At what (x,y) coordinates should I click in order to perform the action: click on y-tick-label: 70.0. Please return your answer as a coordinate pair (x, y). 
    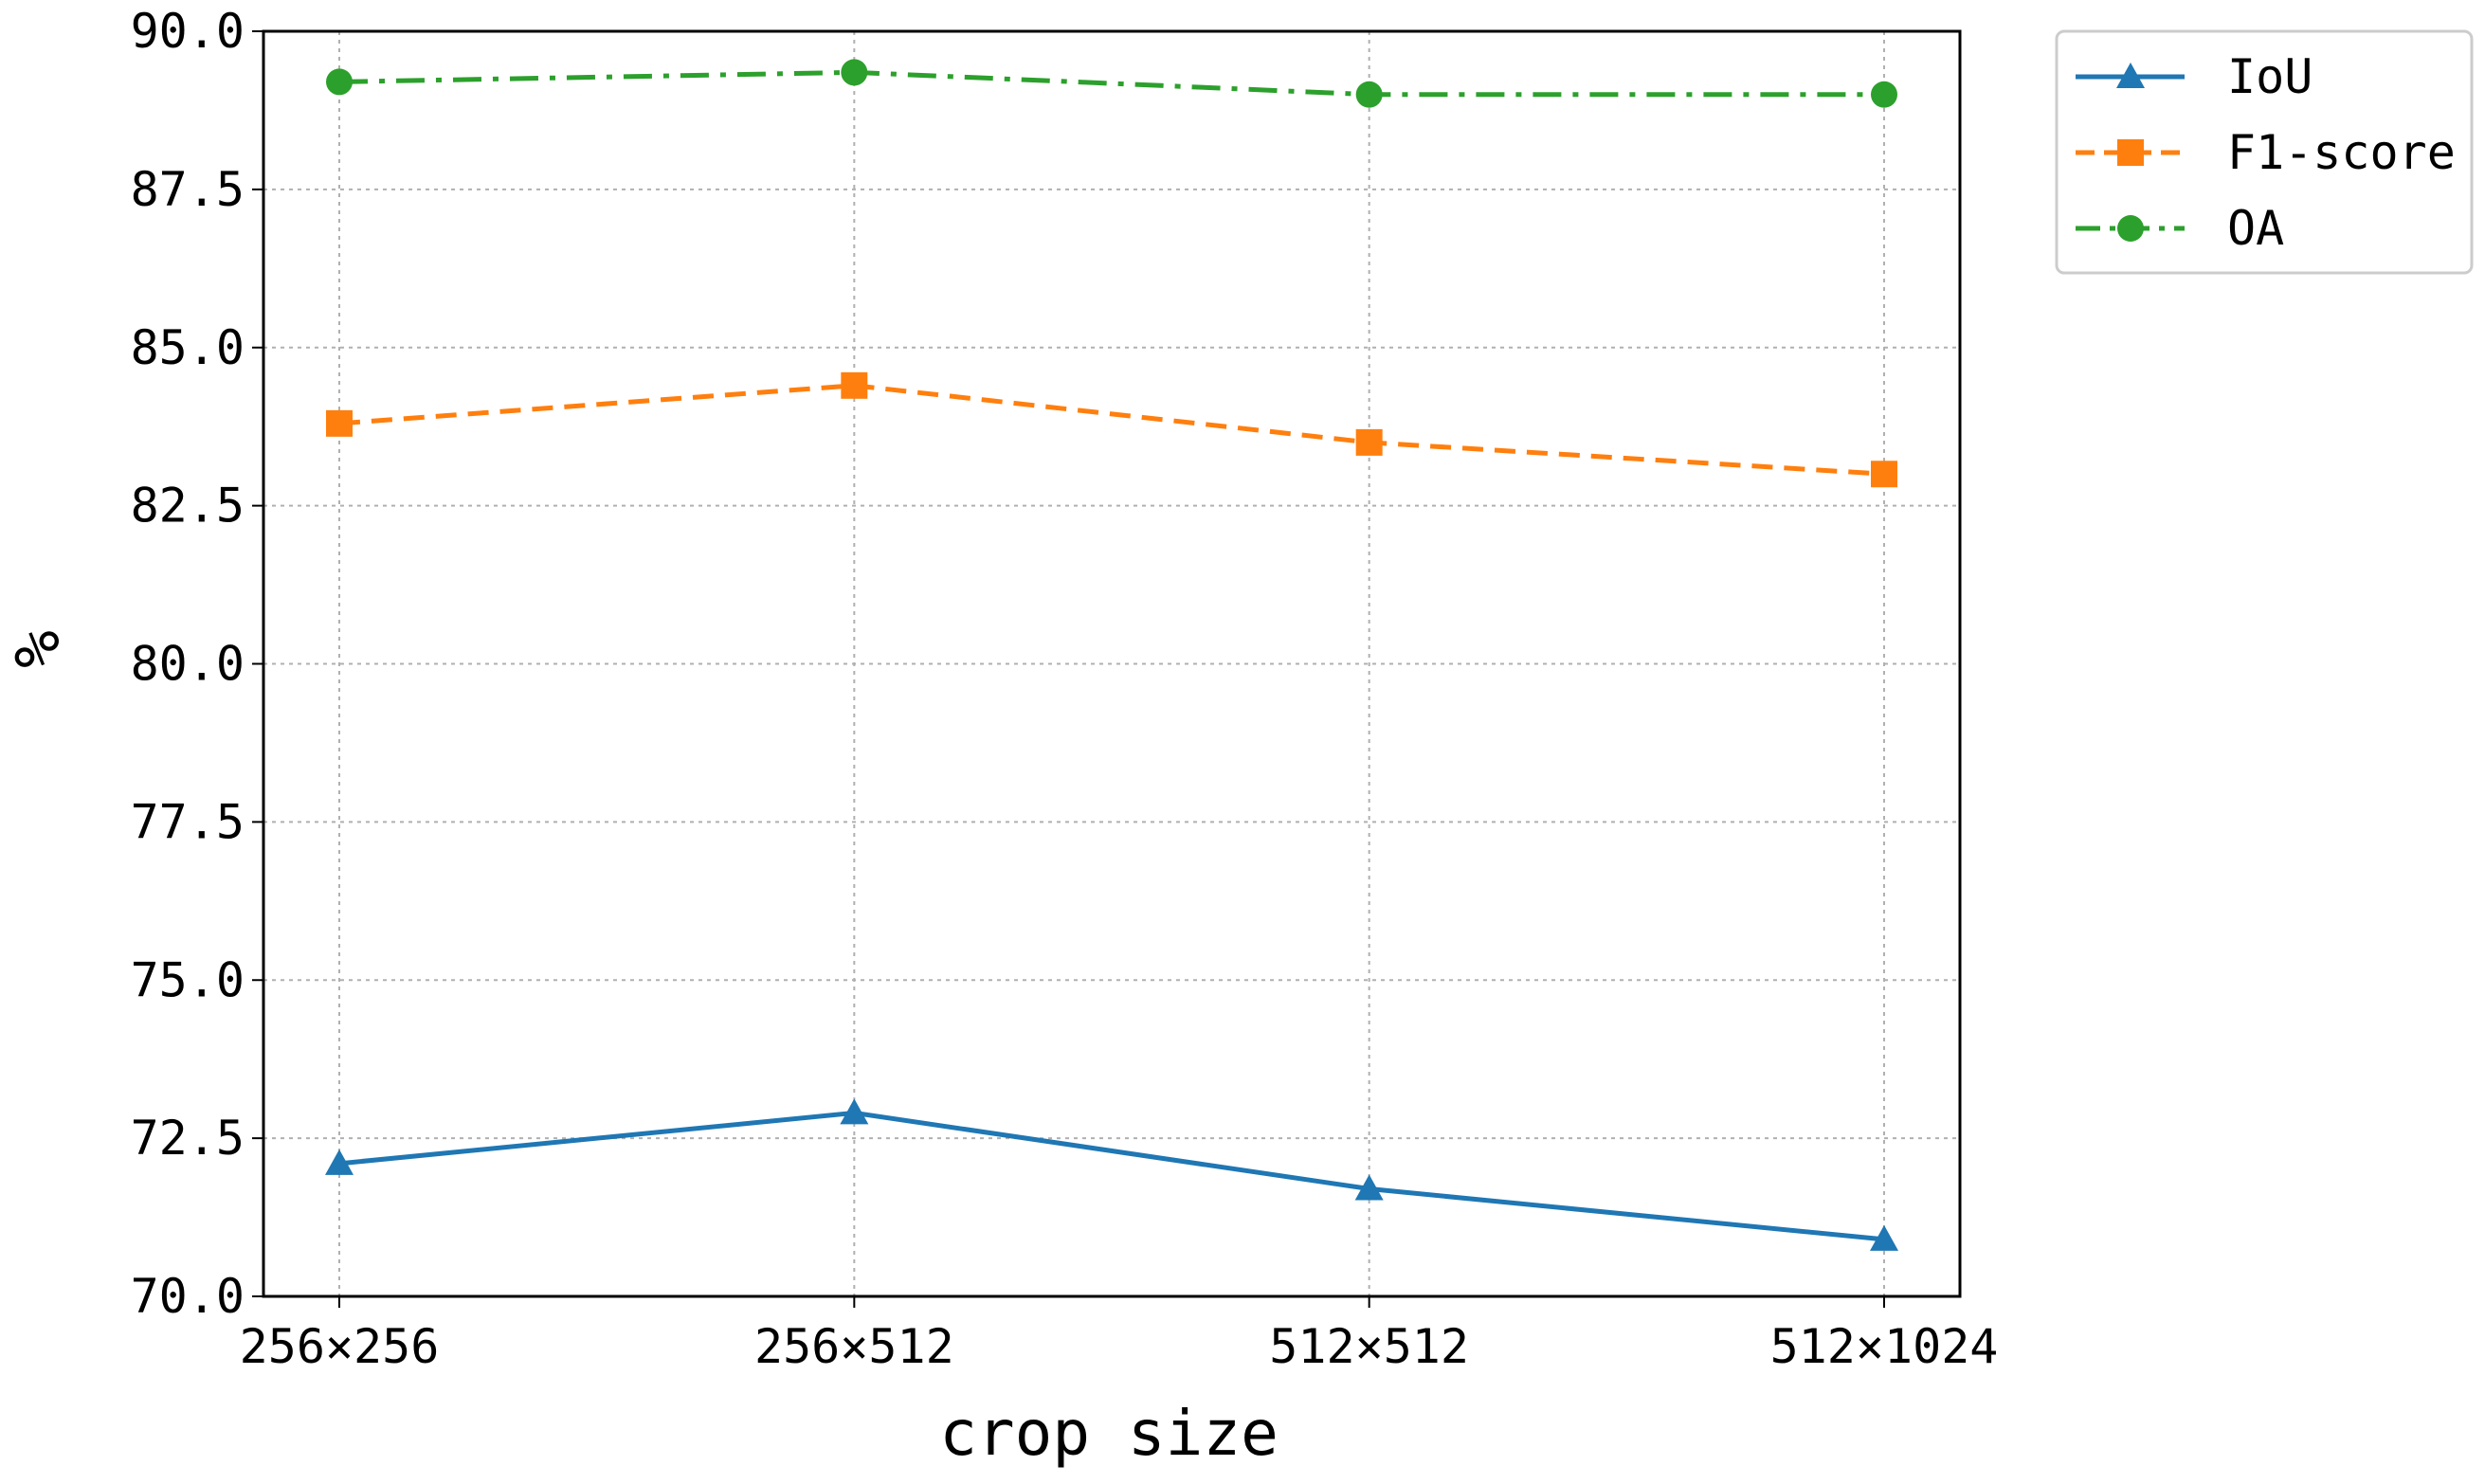
    Looking at the image, I should click on (188, 1296).